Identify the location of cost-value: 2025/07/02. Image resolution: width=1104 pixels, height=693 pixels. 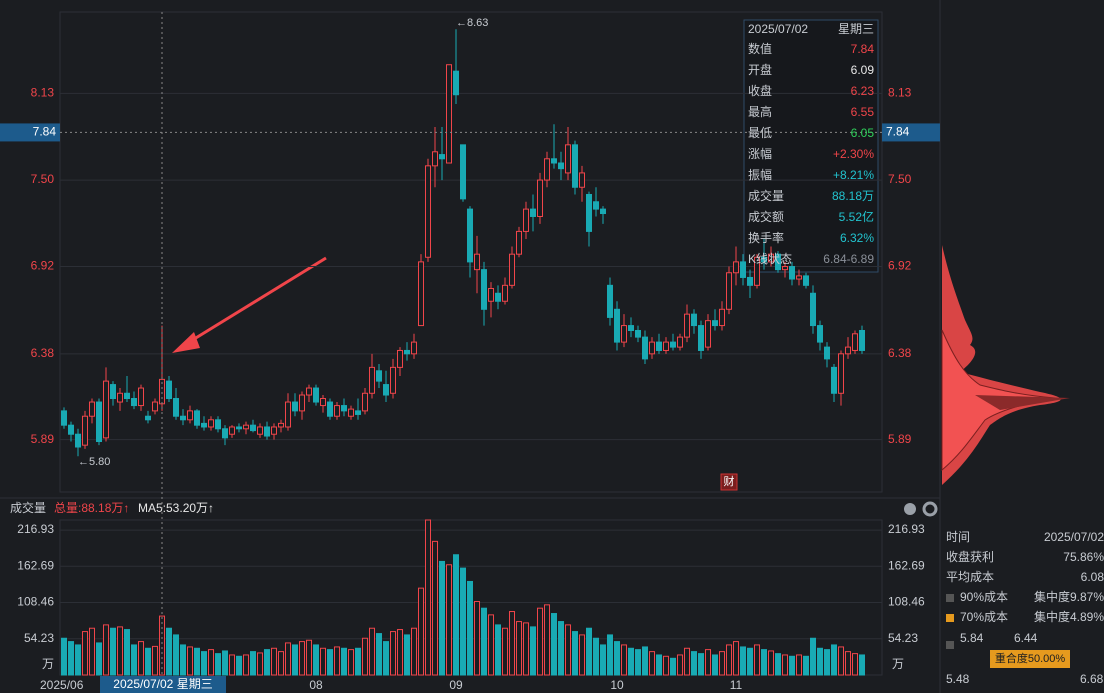
(1074, 537).